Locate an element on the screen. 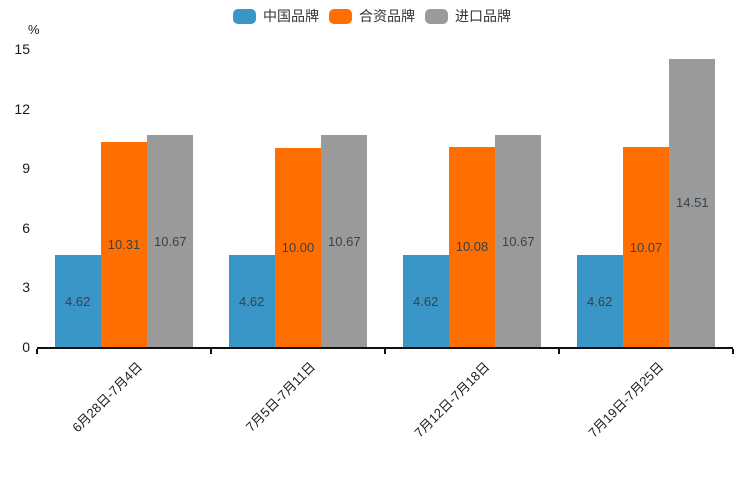 The image size is (744, 496). x-category-label: 7月5日-7月11日 is located at coordinates (281, 397).